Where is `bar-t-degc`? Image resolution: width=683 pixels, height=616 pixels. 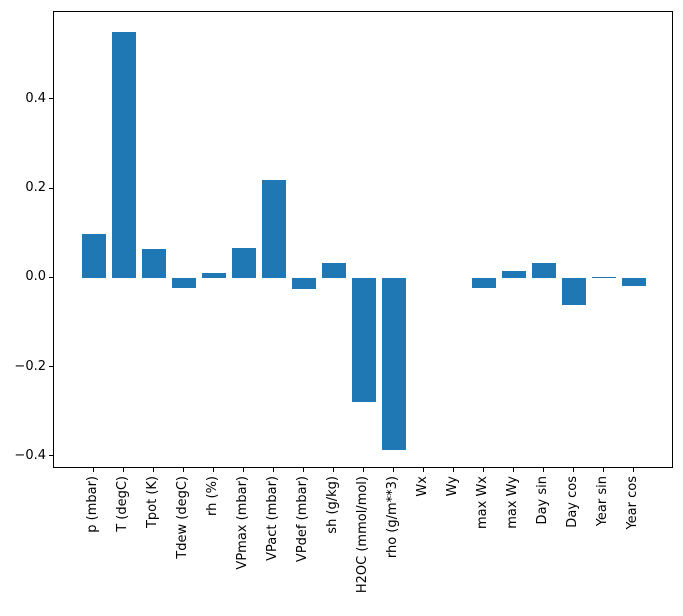 bar-t-degc is located at coordinates (124, 155).